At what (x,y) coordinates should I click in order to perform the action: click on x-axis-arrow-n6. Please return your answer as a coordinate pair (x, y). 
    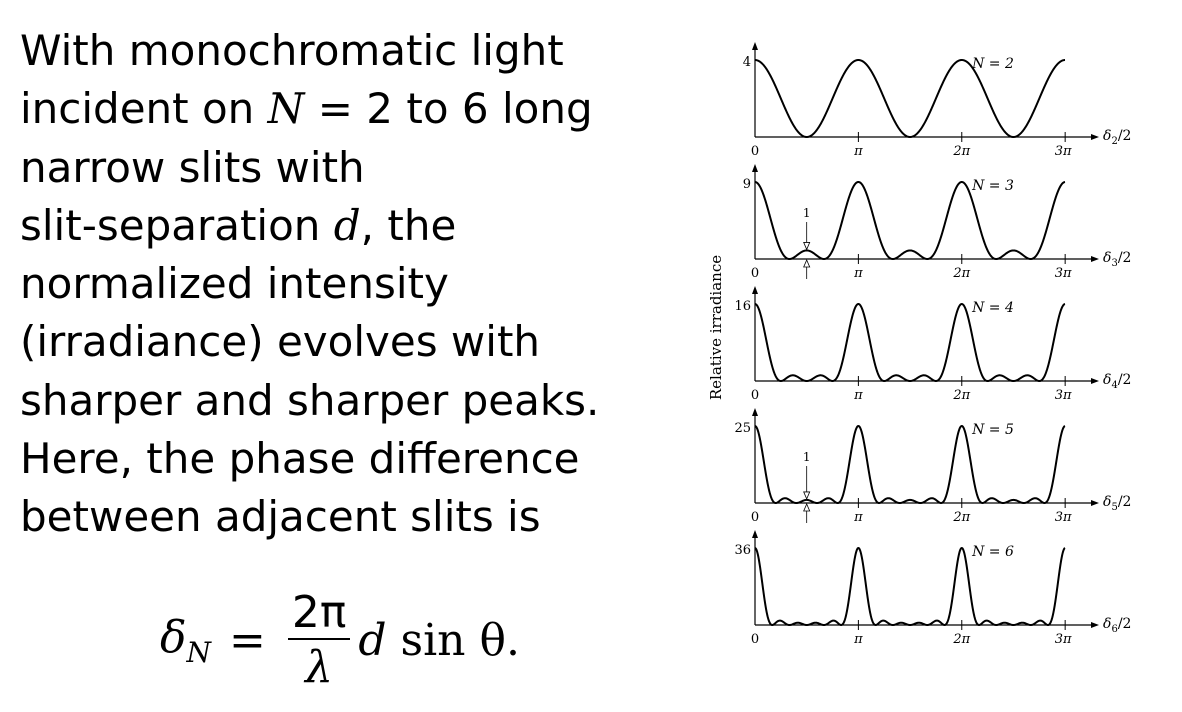
    Looking at the image, I should click on (1095, 625).